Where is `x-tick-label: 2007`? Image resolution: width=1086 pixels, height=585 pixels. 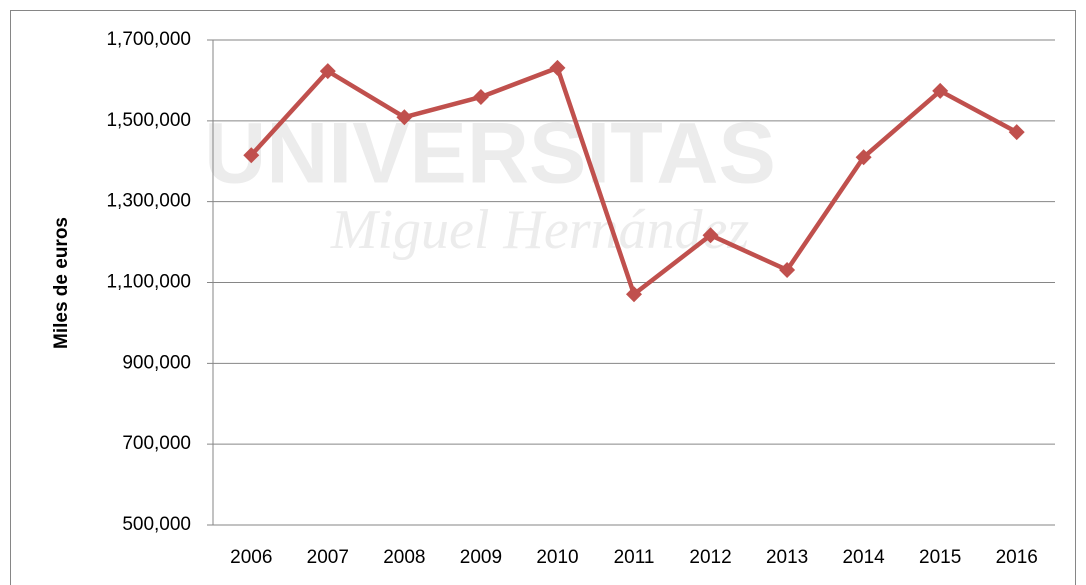 x-tick-label: 2007 is located at coordinates (328, 557).